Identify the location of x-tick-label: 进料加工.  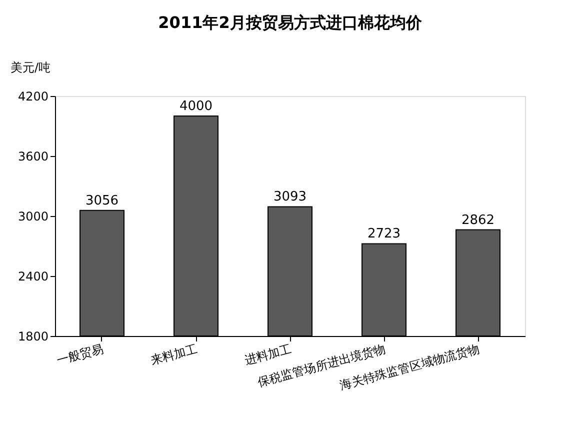
(268, 355).